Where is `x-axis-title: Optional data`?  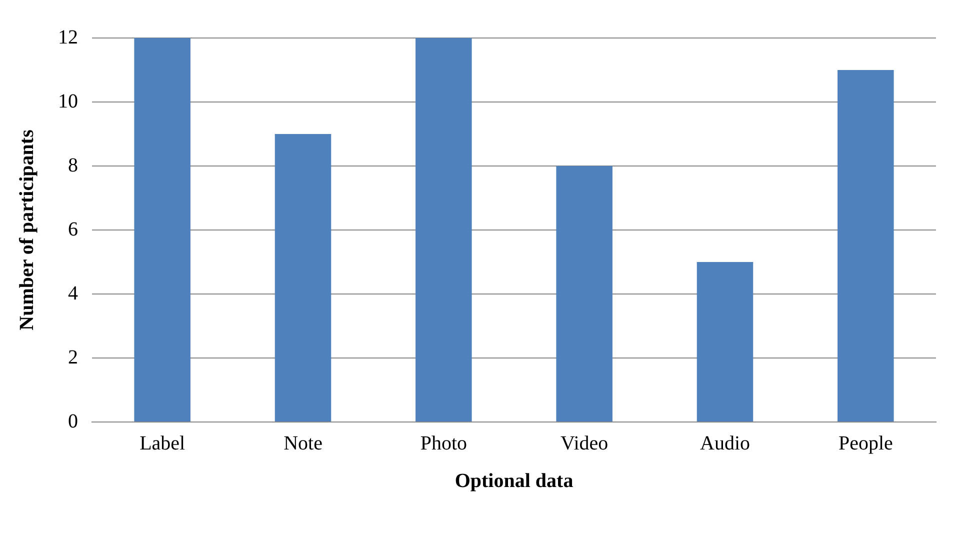 x-axis-title: Optional data is located at coordinates (514, 481).